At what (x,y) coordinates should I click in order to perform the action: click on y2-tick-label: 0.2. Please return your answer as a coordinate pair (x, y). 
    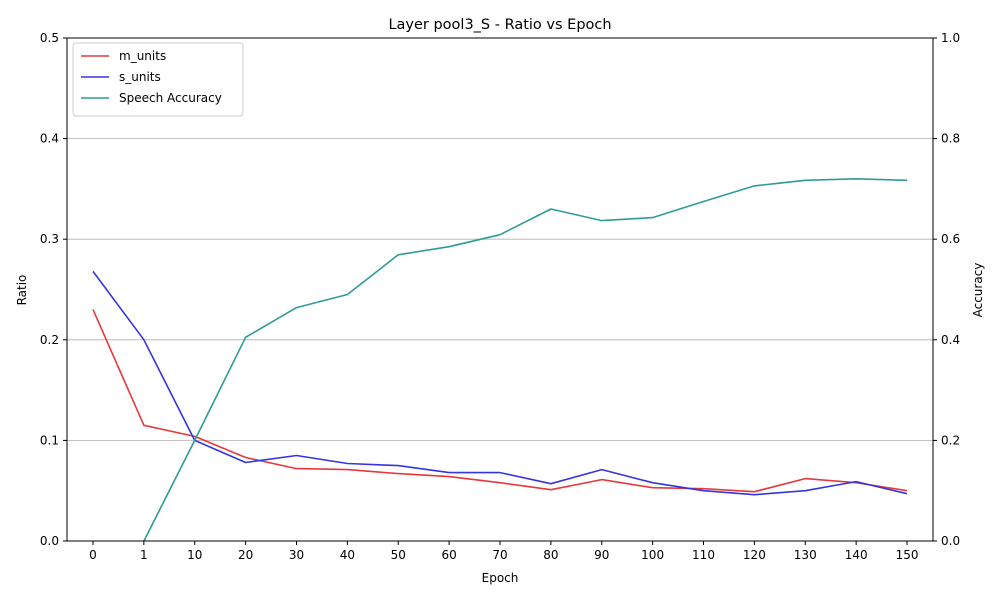
    Looking at the image, I should click on (950, 440).